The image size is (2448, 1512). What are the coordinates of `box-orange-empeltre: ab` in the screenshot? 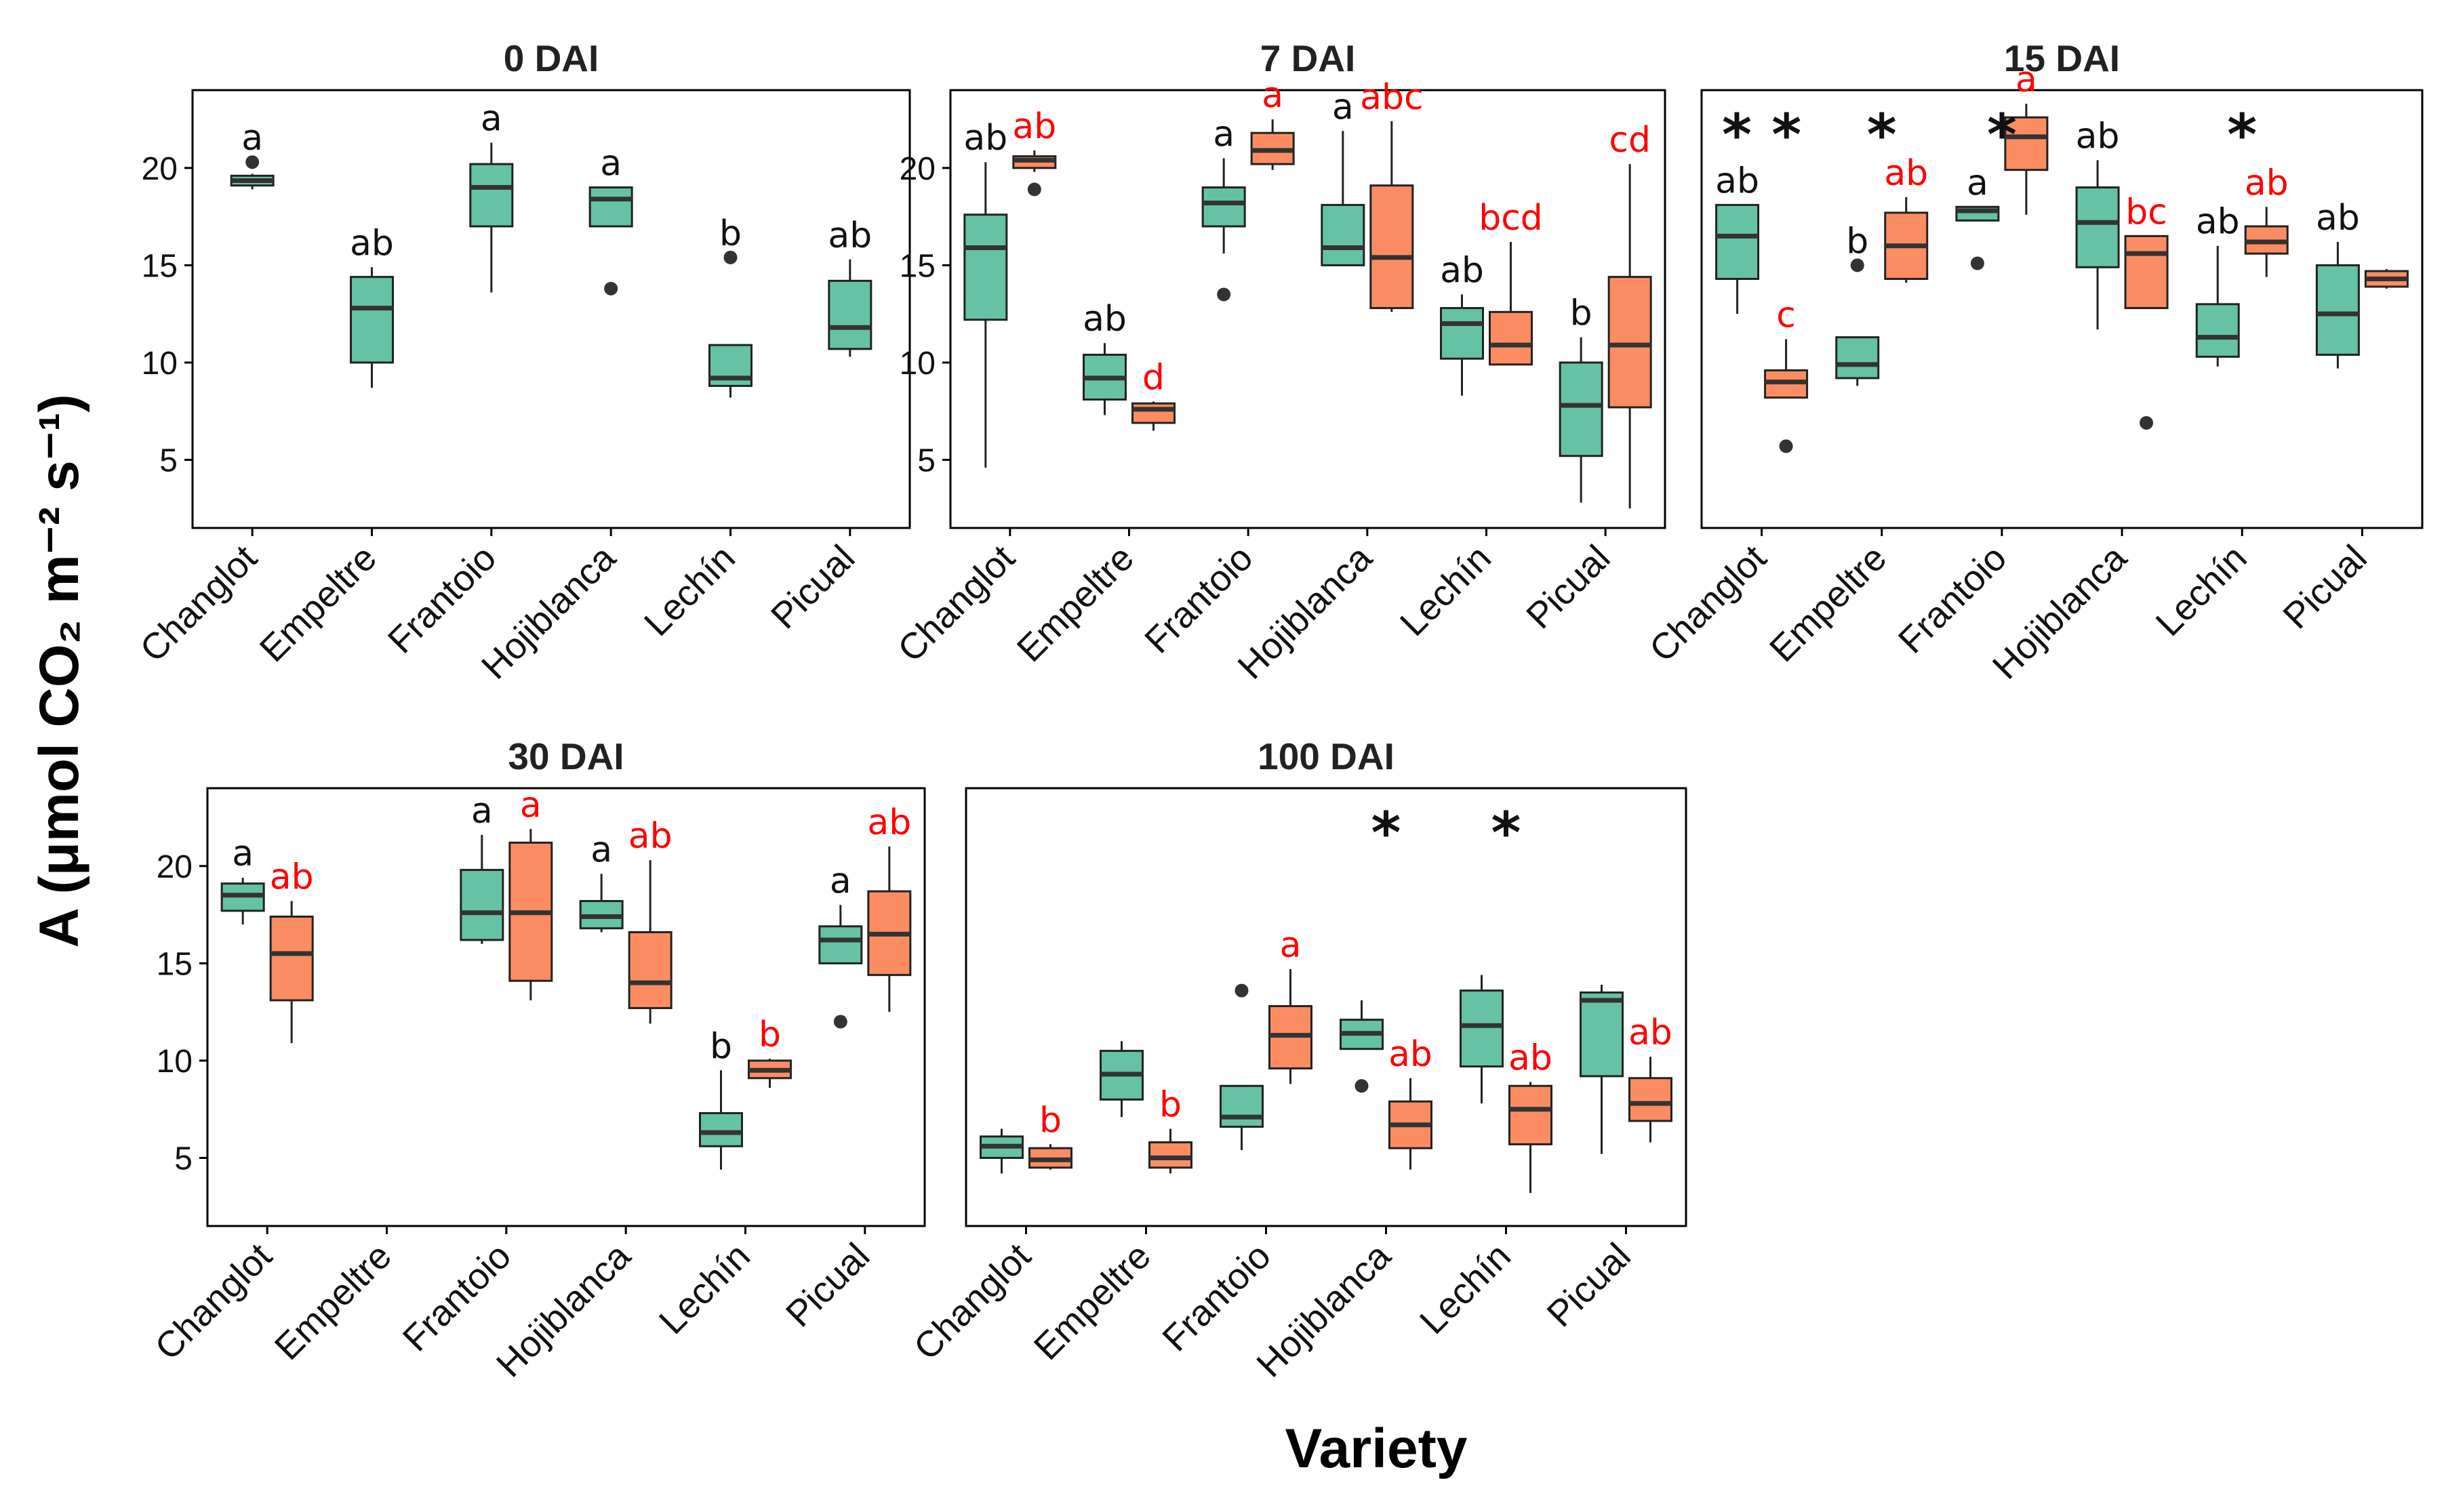 It's located at (1907, 218).